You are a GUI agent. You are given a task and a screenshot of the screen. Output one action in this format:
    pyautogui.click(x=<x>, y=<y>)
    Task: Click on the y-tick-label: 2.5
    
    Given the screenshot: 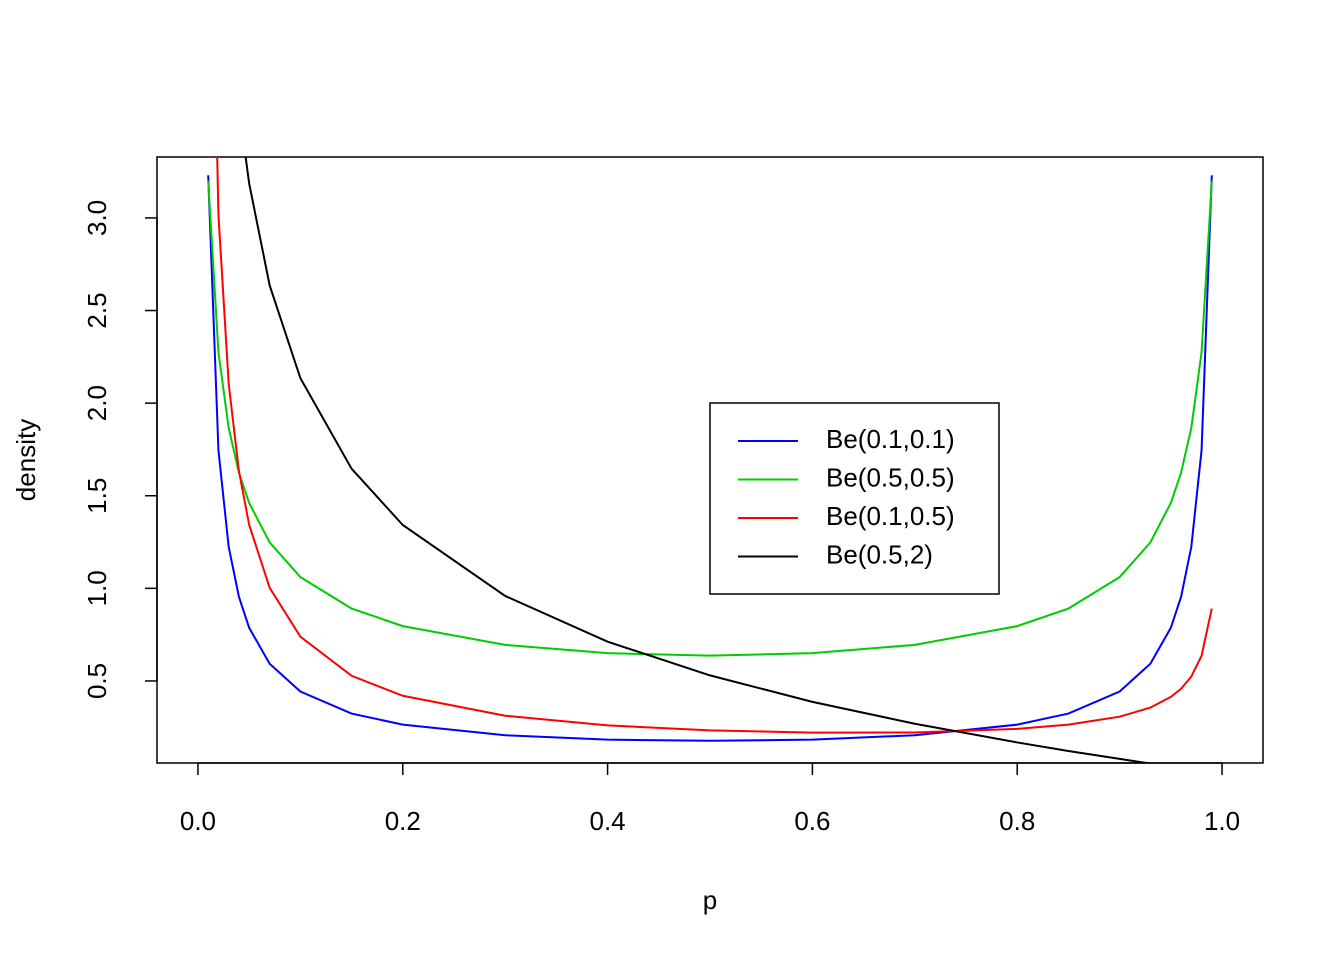 What is the action you would take?
    pyautogui.click(x=97, y=310)
    